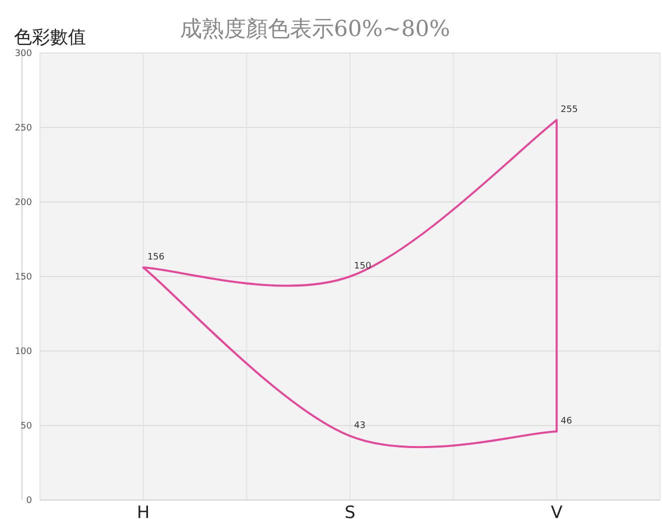 The height and width of the screenshot is (519, 662). Describe the element at coordinates (23, 203) in the screenshot. I see `y-tick-label: 200` at that location.